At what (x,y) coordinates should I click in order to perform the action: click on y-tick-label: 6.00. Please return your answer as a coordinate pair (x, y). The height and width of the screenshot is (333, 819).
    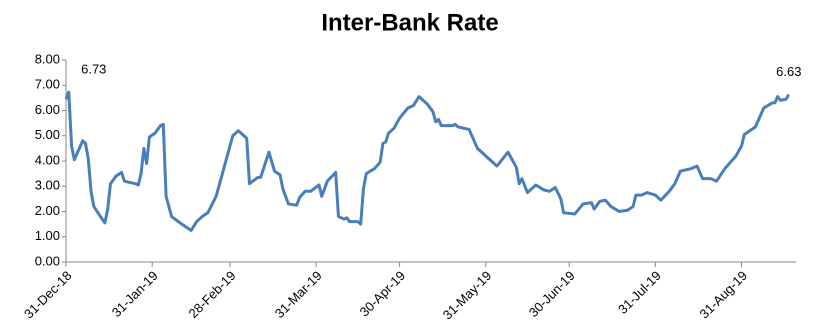
    Looking at the image, I should click on (47, 109).